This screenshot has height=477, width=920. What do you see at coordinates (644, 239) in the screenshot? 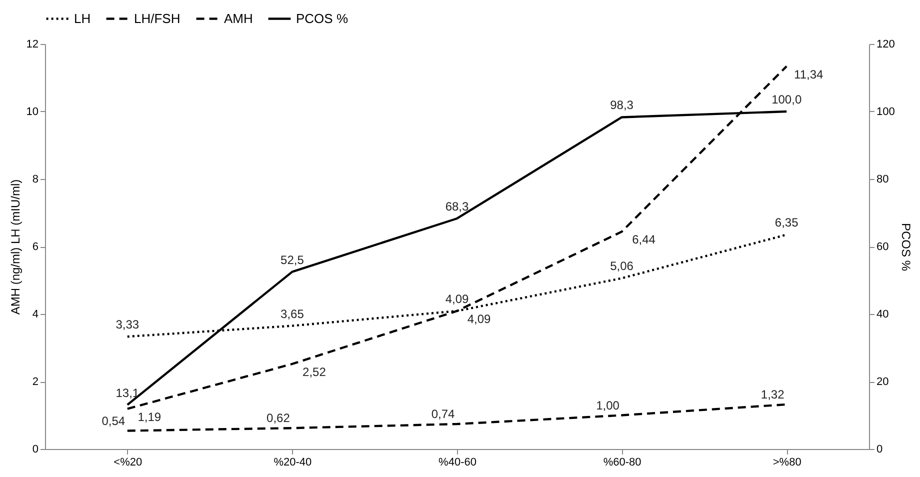
I see `data-label: 6,44` at bounding box center [644, 239].